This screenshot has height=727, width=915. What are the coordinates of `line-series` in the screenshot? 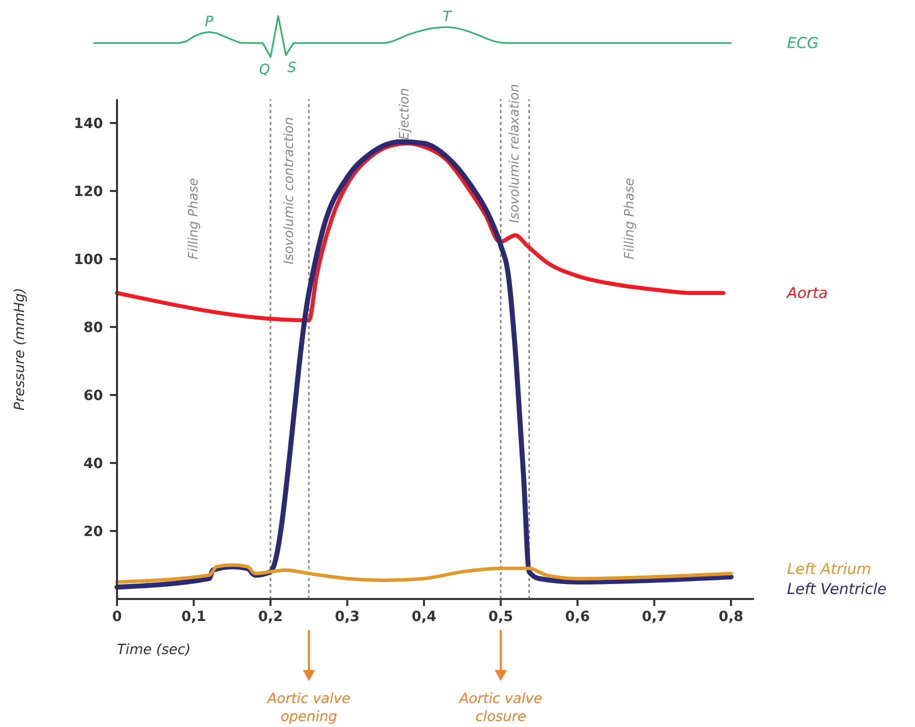 It's located at (424, 573).